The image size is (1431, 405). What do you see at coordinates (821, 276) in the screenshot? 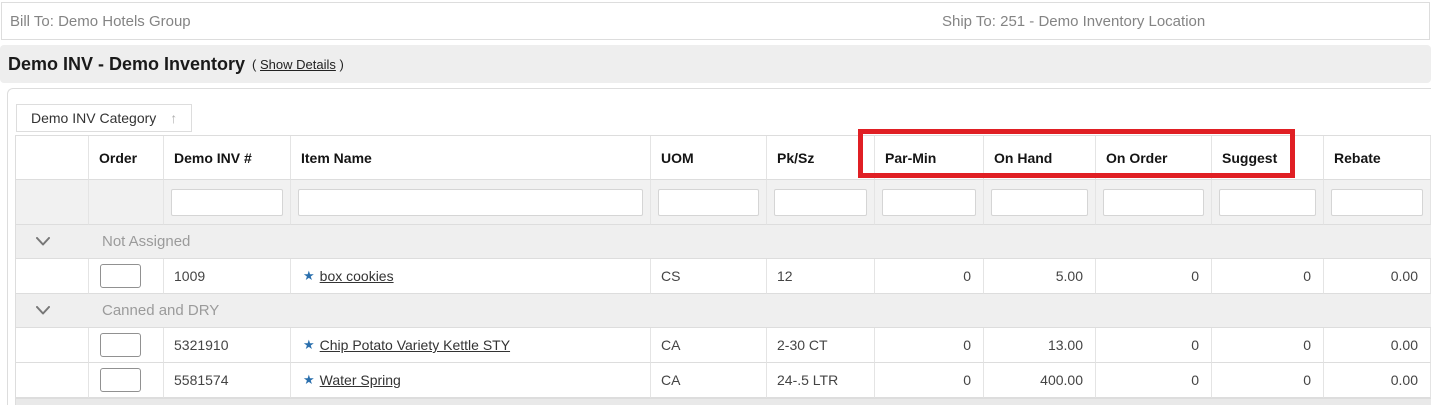
I see `pk-sz-cell: 12` at bounding box center [821, 276].